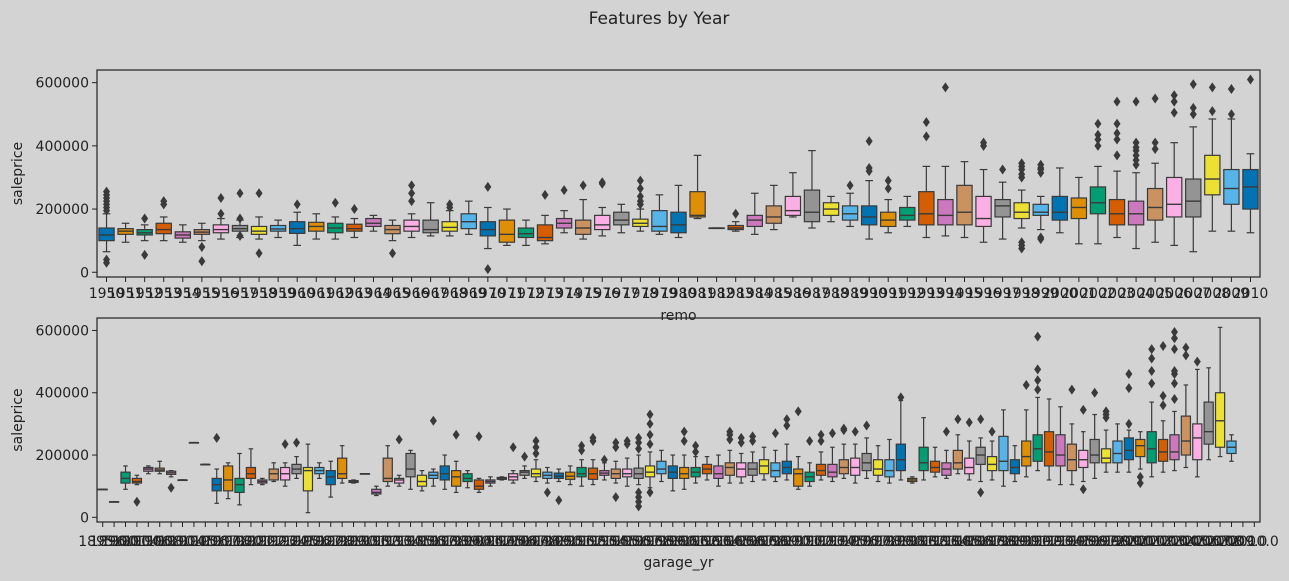 This screenshot has width=1289, height=581. Describe the element at coordinates (1174, 542) in the screenshot. I see `x-tick-label: 2003.0` at that location.